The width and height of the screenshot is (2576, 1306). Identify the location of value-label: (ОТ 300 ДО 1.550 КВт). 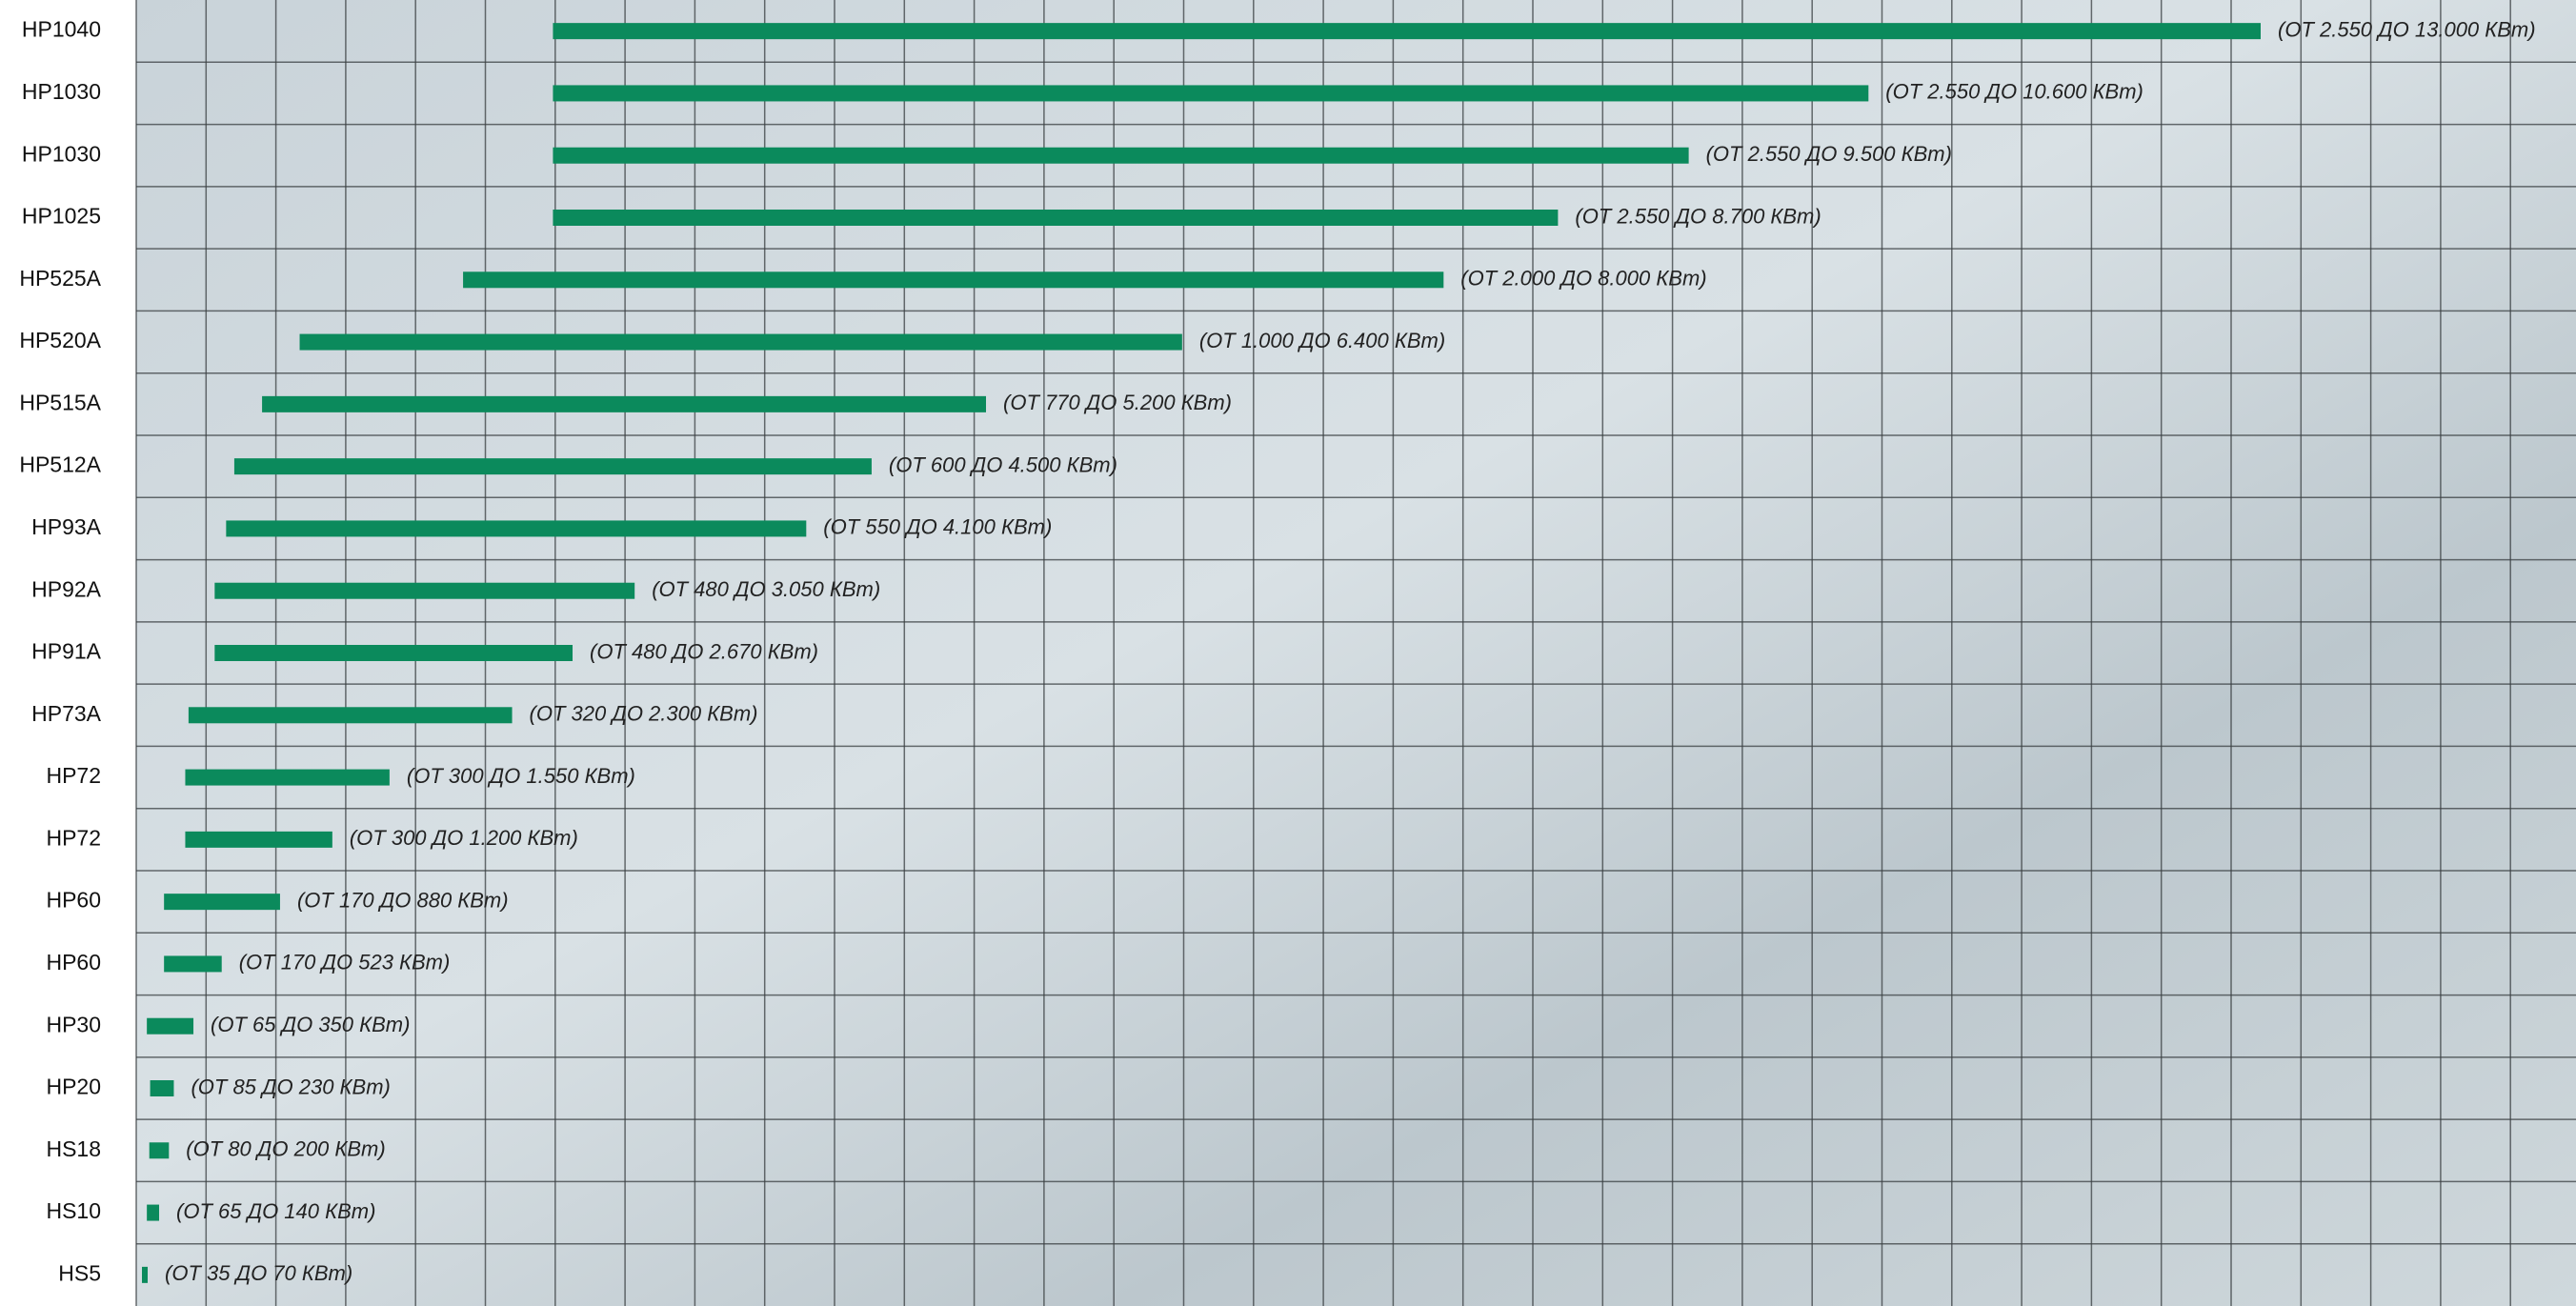
(521, 776).